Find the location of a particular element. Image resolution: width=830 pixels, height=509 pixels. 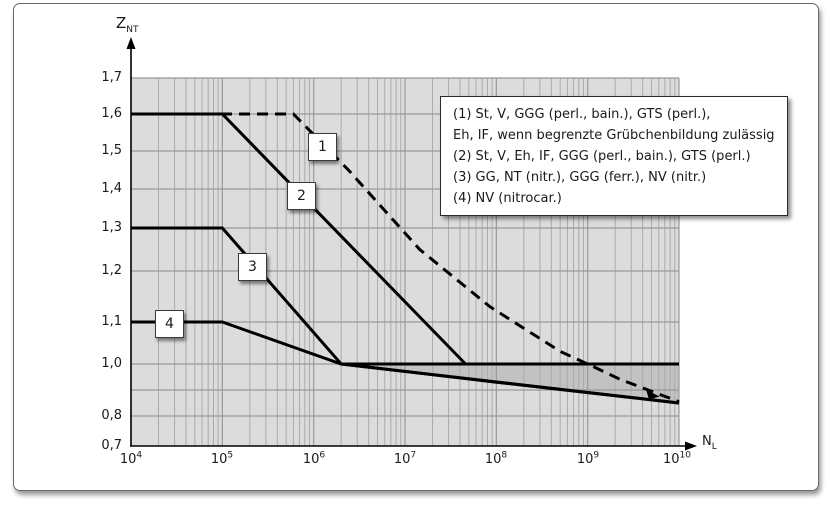

y-tick-label: 1,4 is located at coordinates (111, 188).